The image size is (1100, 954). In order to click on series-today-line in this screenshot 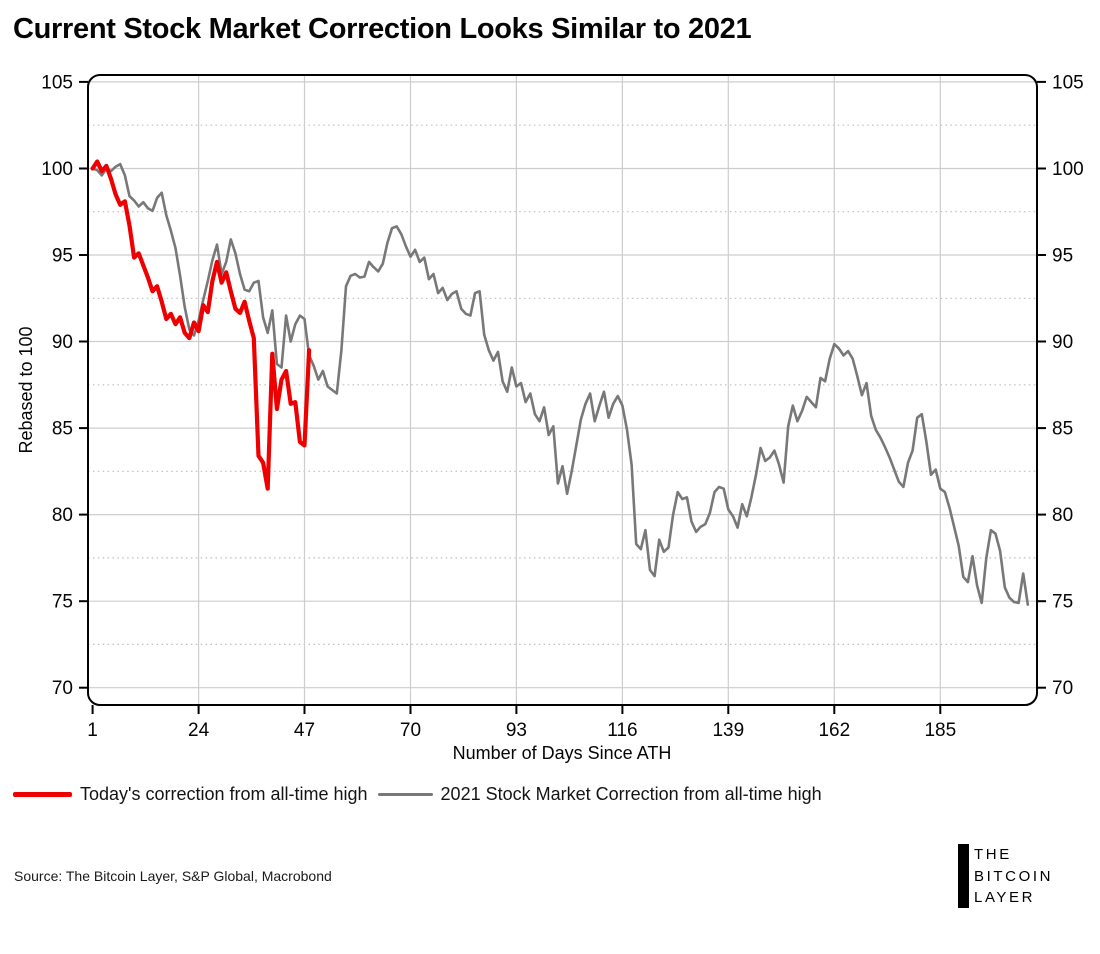, I will do `click(201, 325)`.